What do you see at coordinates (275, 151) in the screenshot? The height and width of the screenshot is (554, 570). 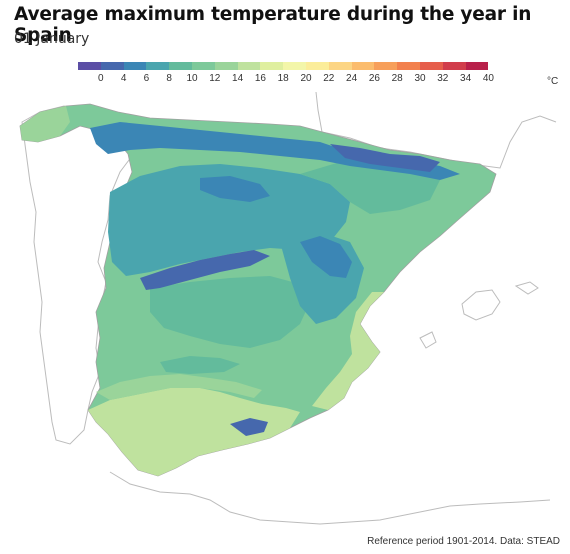 I see `cantabrian-mountains-zone` at bounding box center [275, 151].